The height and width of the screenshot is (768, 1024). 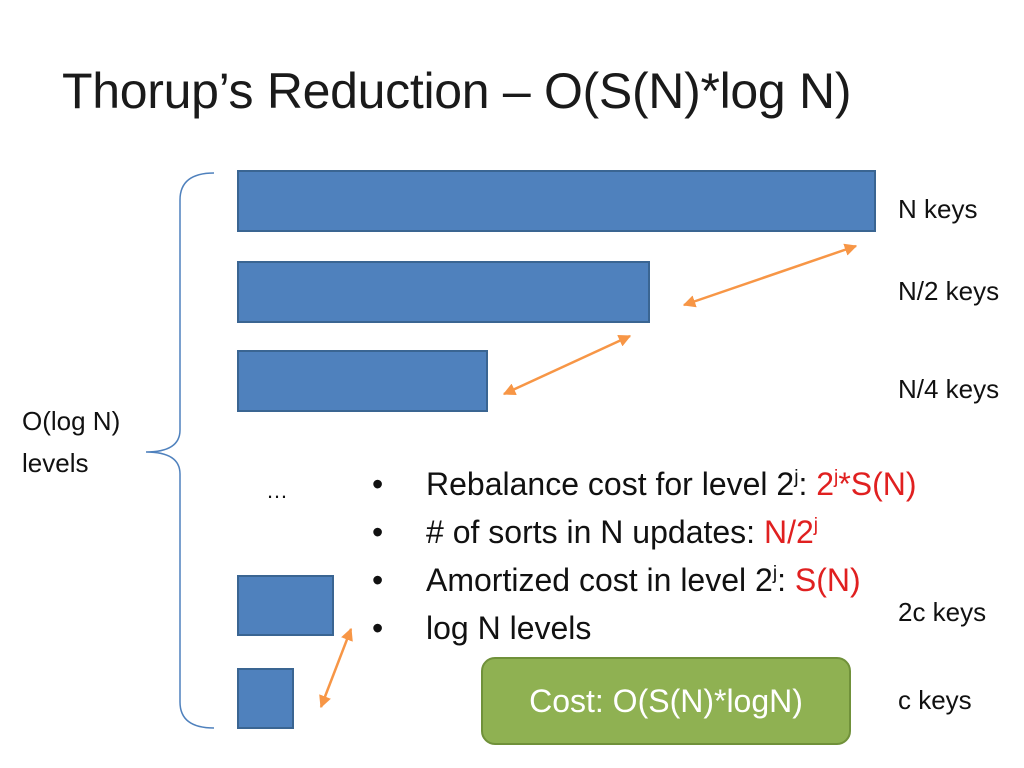 I want to click on levels-count-line1: O(log N), so click(x=71, y=421).